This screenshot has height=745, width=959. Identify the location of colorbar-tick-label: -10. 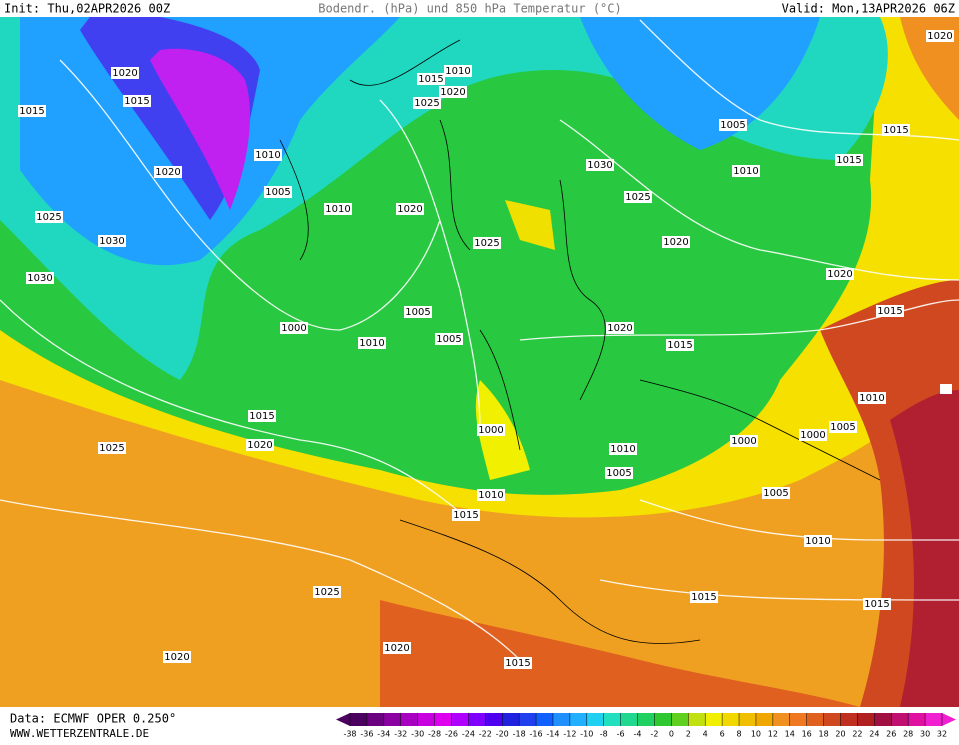
(586, 734).